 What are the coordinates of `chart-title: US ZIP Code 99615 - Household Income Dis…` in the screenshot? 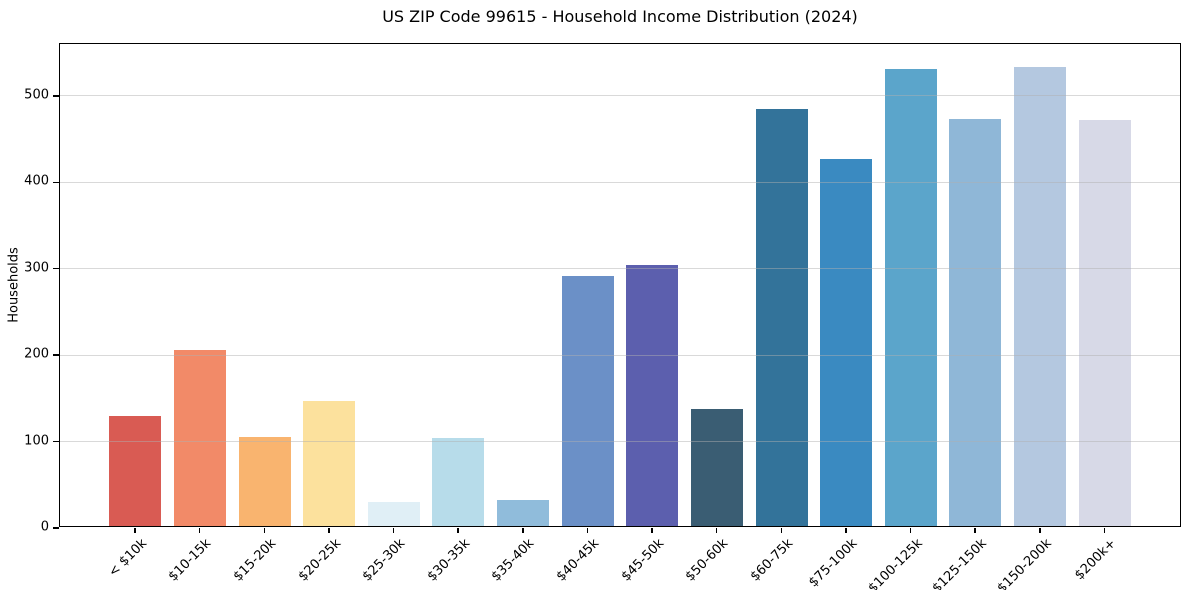 It's located at (620, 16).